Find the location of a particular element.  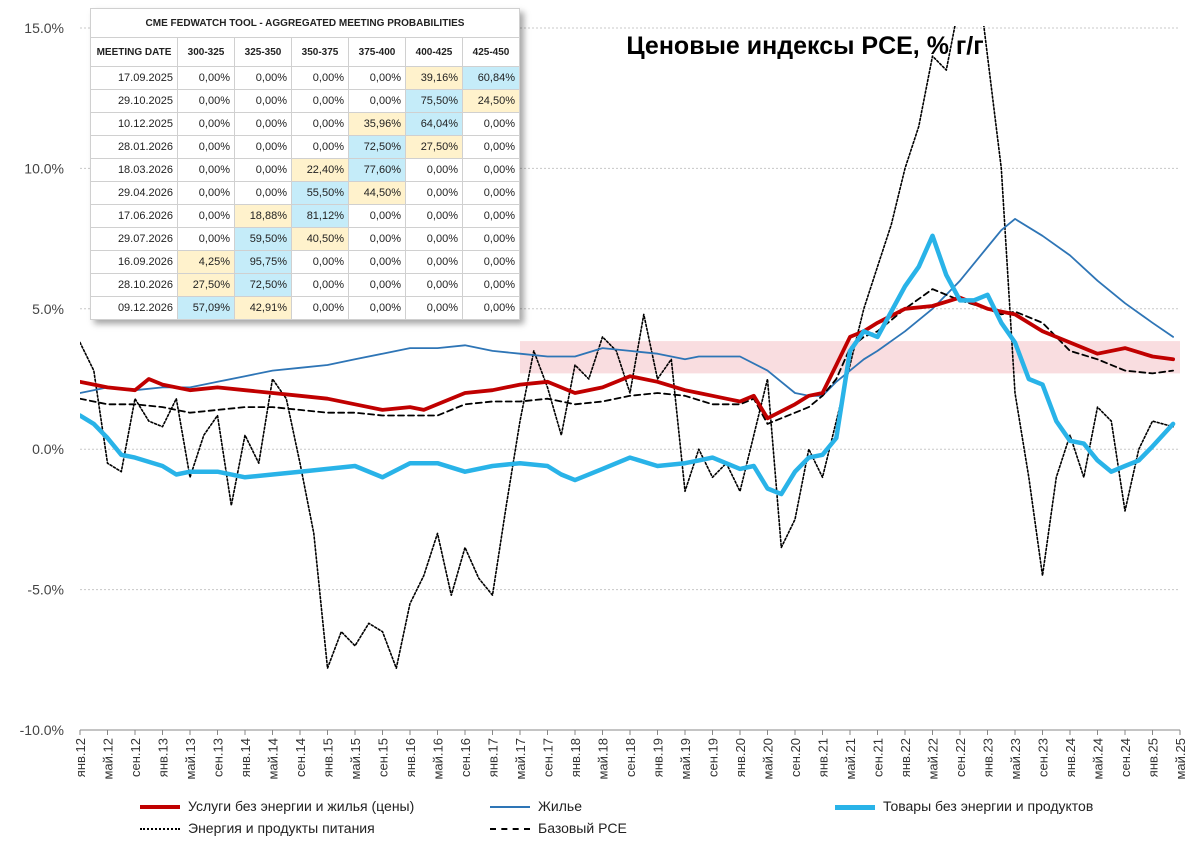

legend-core-swatch is located at coordinates (510, 829).